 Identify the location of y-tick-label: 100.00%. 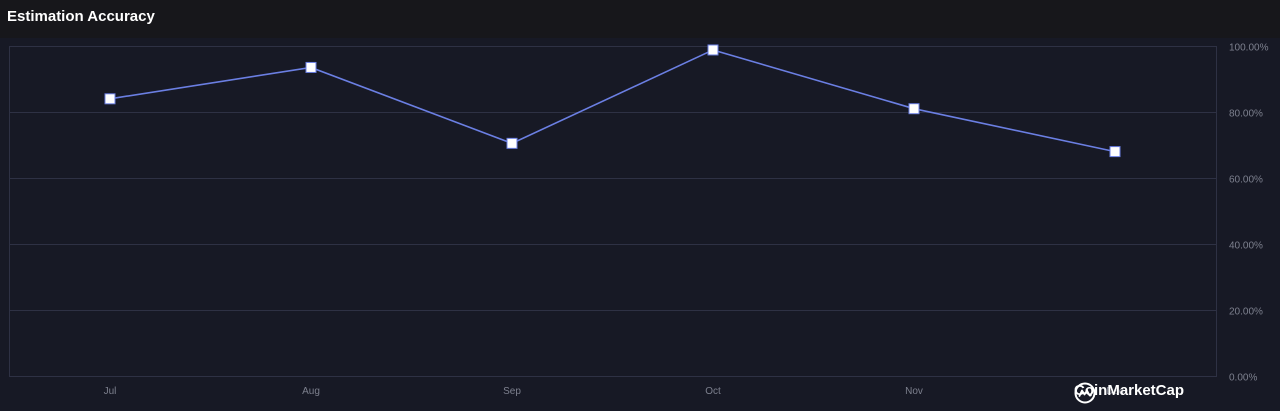
(1249, 48).